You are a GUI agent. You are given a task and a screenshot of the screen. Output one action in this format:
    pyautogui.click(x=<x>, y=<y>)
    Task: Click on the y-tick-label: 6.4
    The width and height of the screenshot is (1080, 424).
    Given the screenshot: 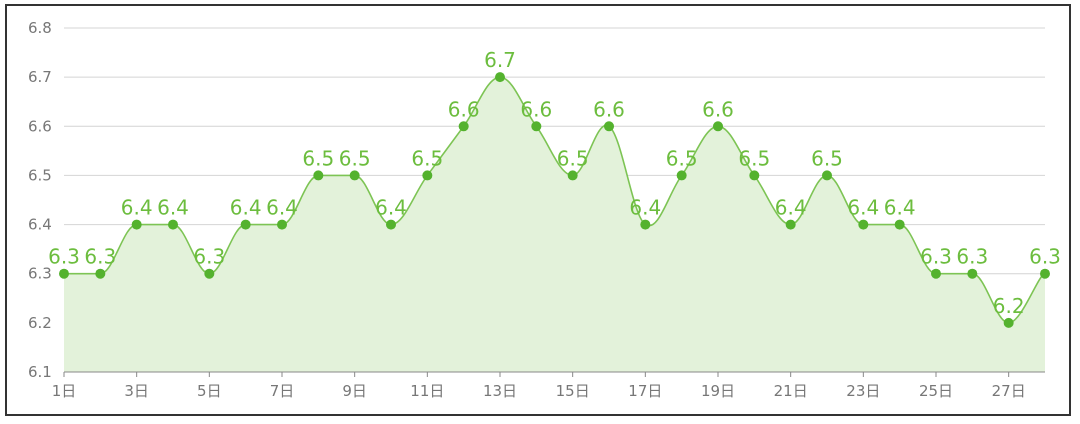 What is the action you would take?
    pyautogui.click(x=40, y=225)
    